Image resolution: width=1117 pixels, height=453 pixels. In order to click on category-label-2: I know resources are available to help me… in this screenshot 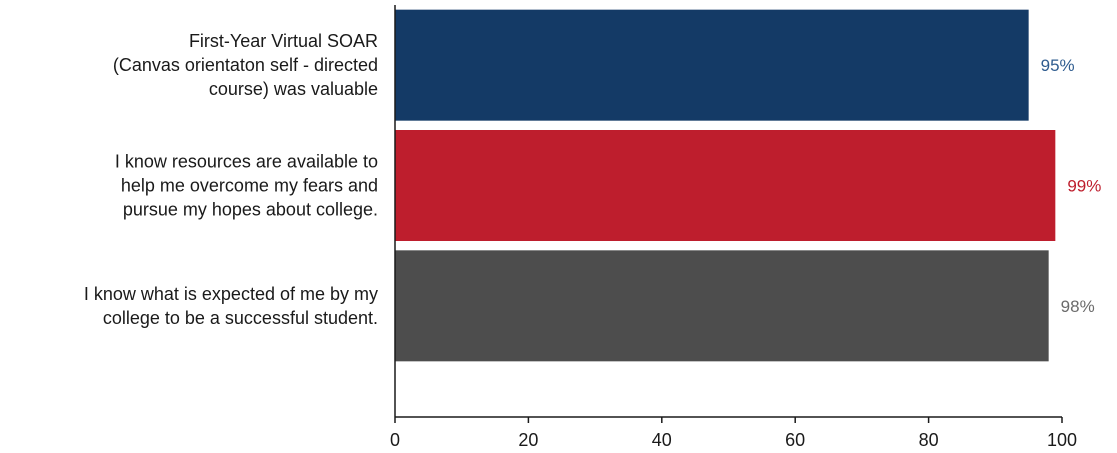, I will do `click(246, 186)`.